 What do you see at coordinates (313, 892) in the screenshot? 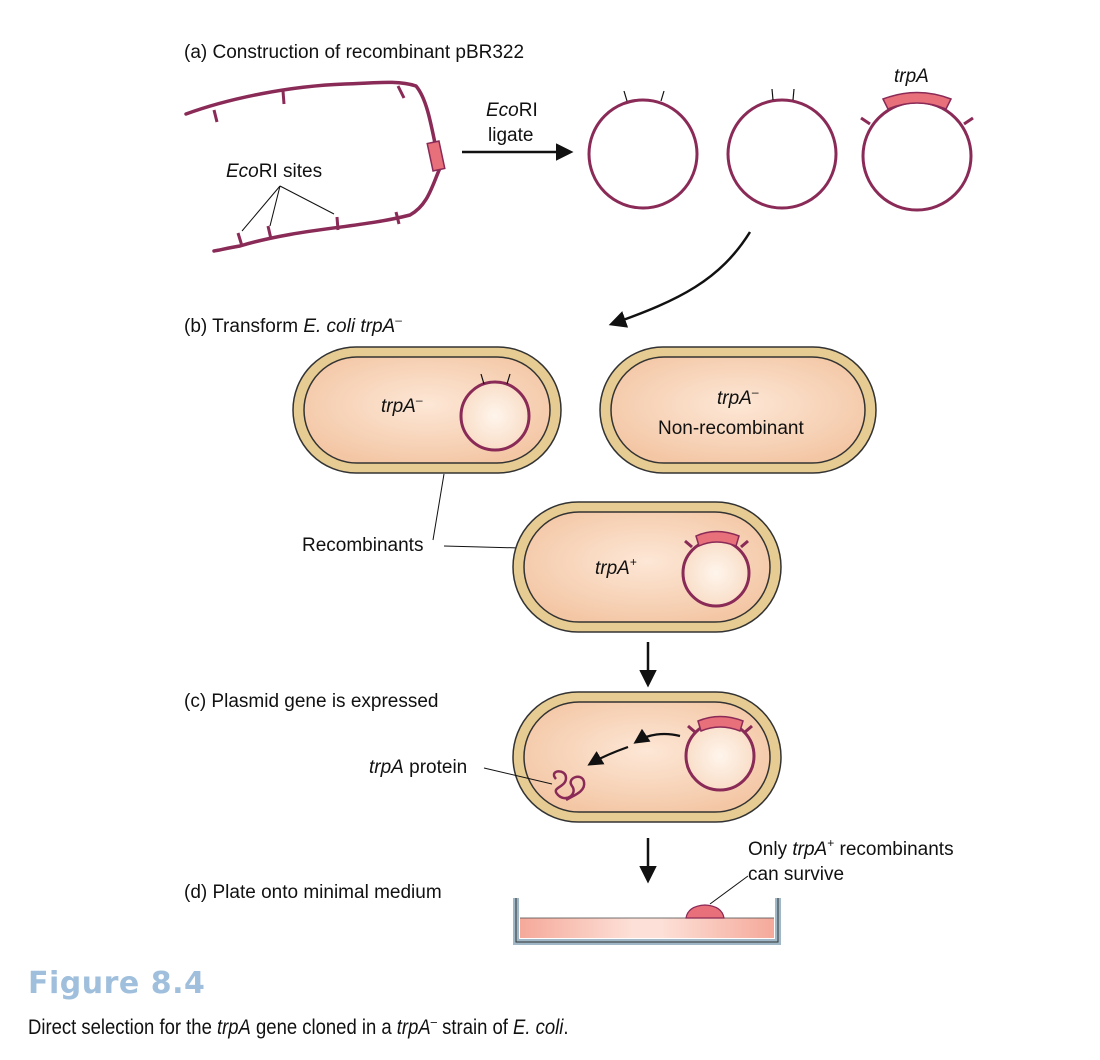
I see `panel-d-title: (d) Plate onto minimal medium` at bounding box center [313, 892].